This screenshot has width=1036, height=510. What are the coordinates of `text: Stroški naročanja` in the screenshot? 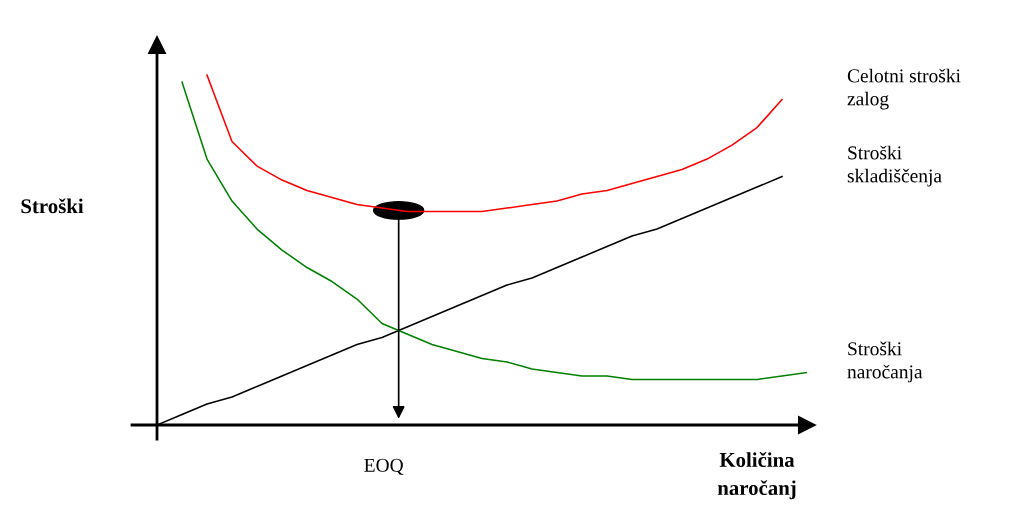 It's located at (885, 362).